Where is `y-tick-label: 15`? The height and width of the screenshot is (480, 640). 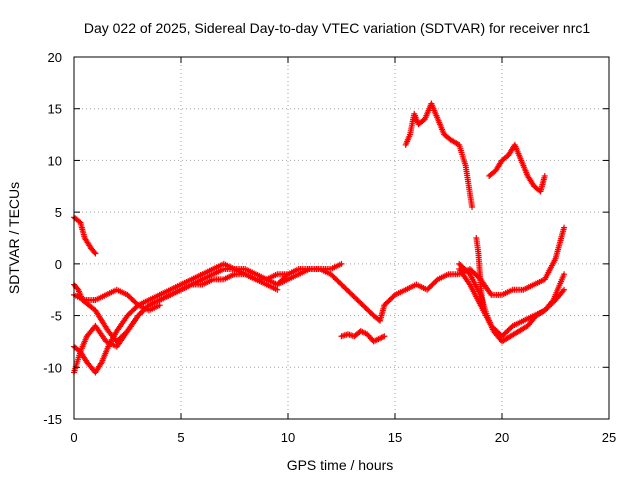
y-tick-label: 15 is located at coordinates (55, 109).